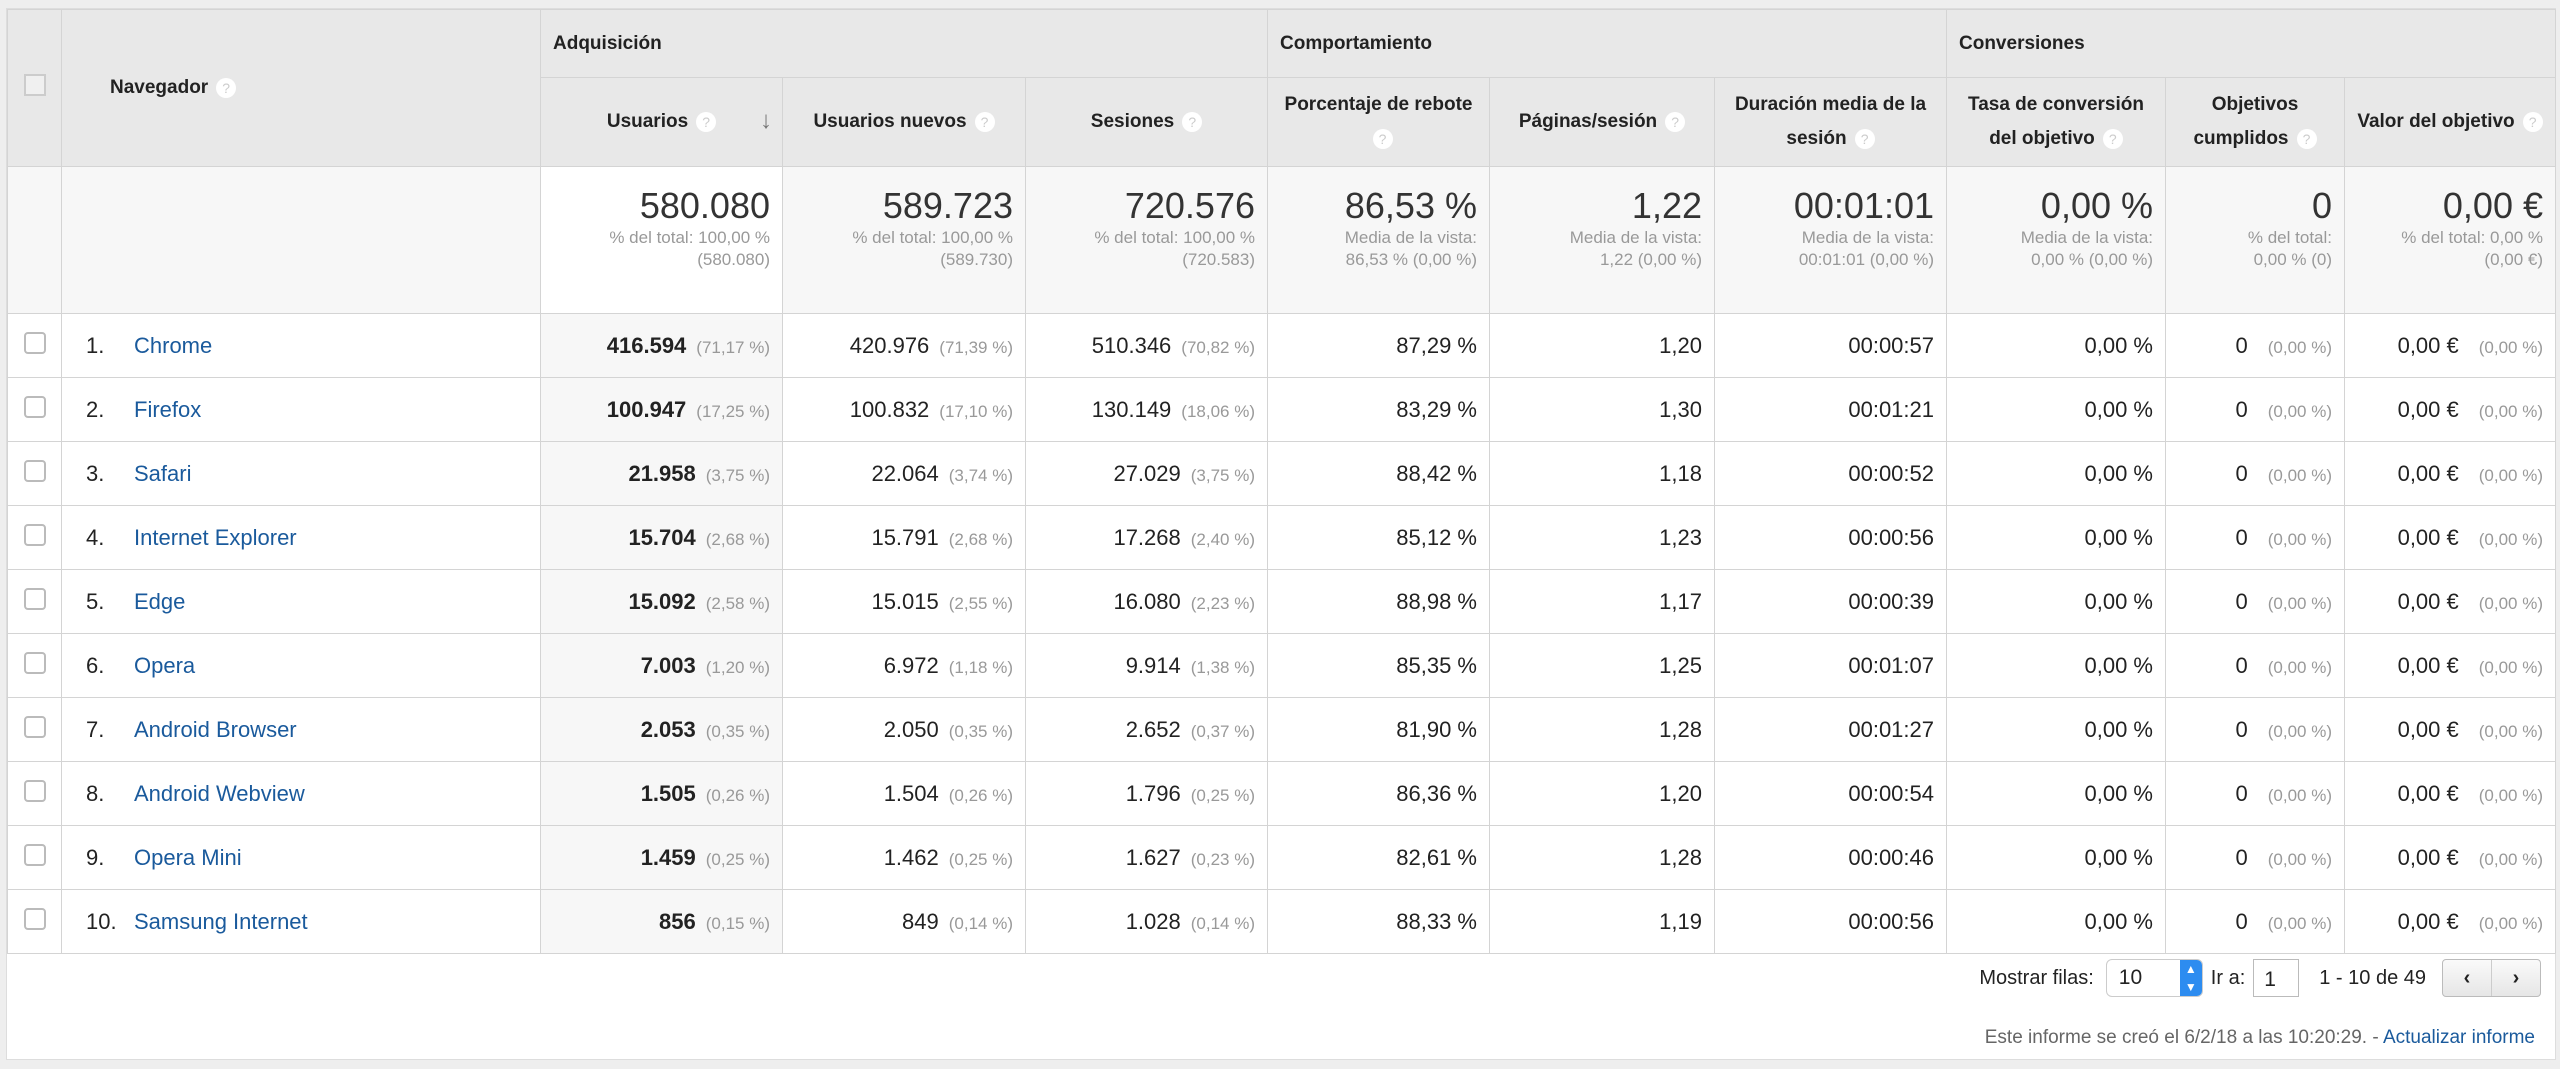  Describe the element at coordinates (646, 345) in the screenshot. I see `users-value: 416.594` at that location.